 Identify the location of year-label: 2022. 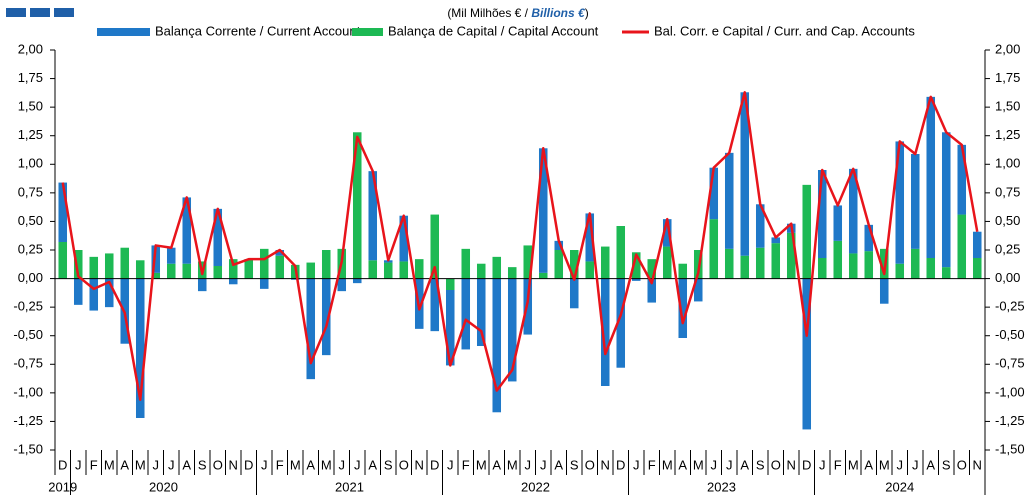
(535, 486).